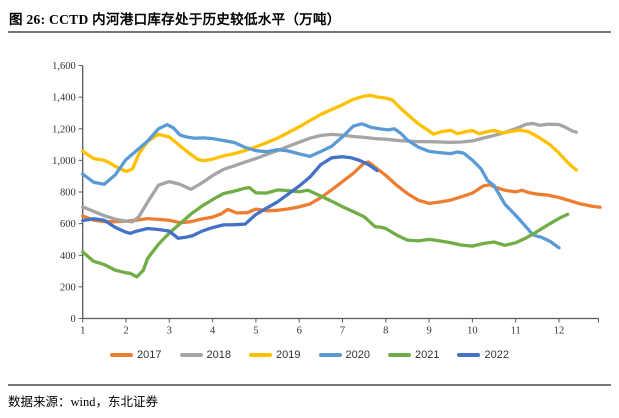  I want to click on series-line-2017, so click(341, 192).